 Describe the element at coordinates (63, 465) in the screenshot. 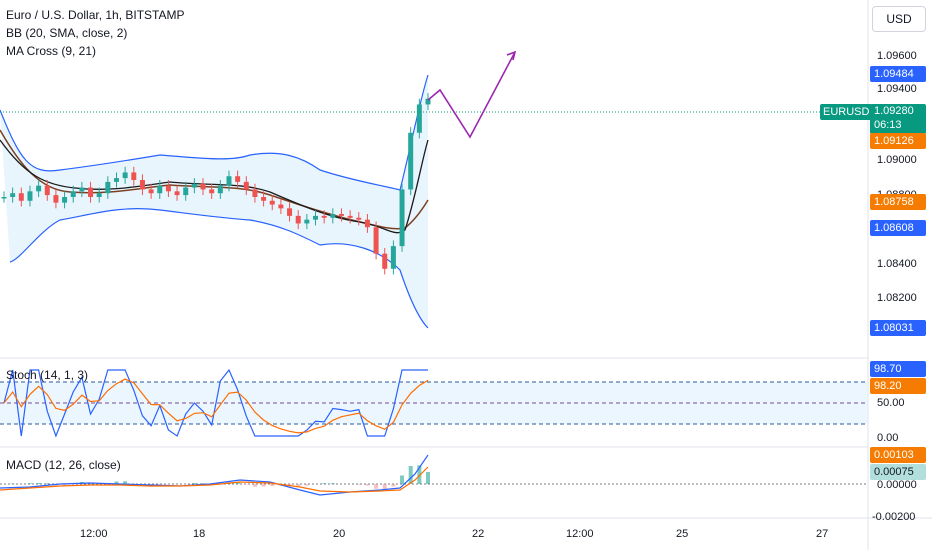

I see `macd-legend: MACD (12, 26, close)` at that location.